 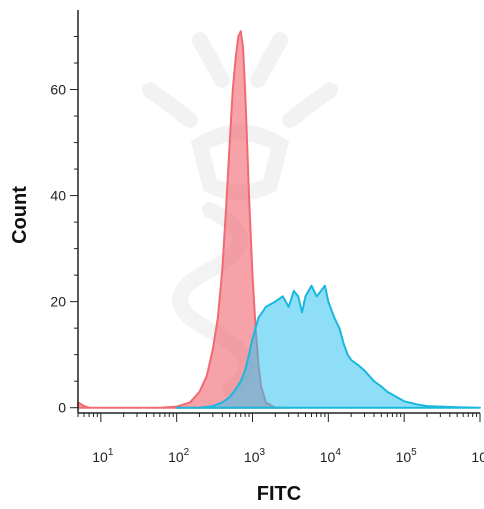 I want to click on x-tick-label: 10⁵, so click(x=407, y=456).